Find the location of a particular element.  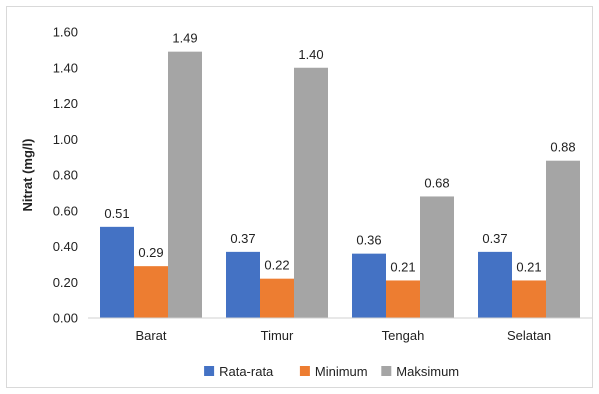

data-label: 0.29 is located at coordinates (150, 252).